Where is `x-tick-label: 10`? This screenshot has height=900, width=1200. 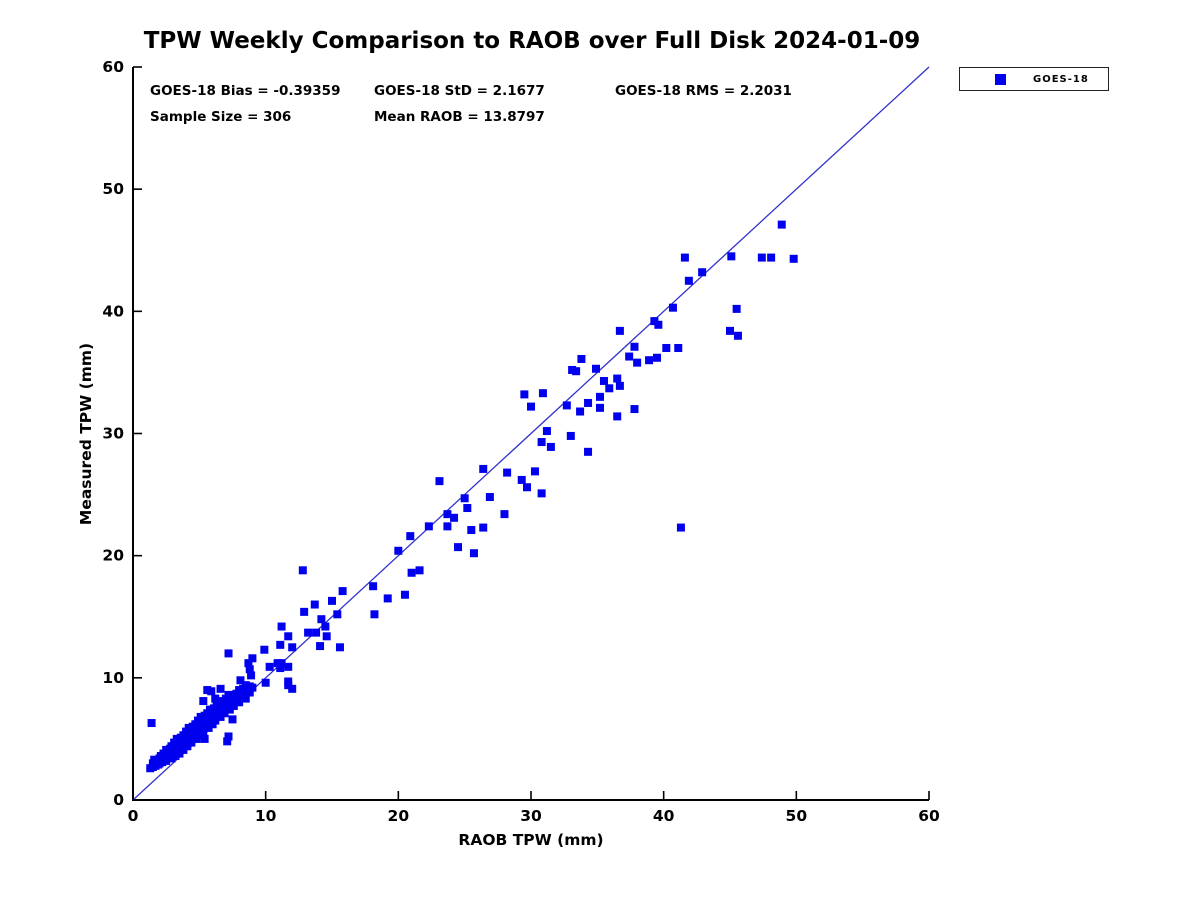
x-tick-label: 10 is located at coordinates (266, 816).